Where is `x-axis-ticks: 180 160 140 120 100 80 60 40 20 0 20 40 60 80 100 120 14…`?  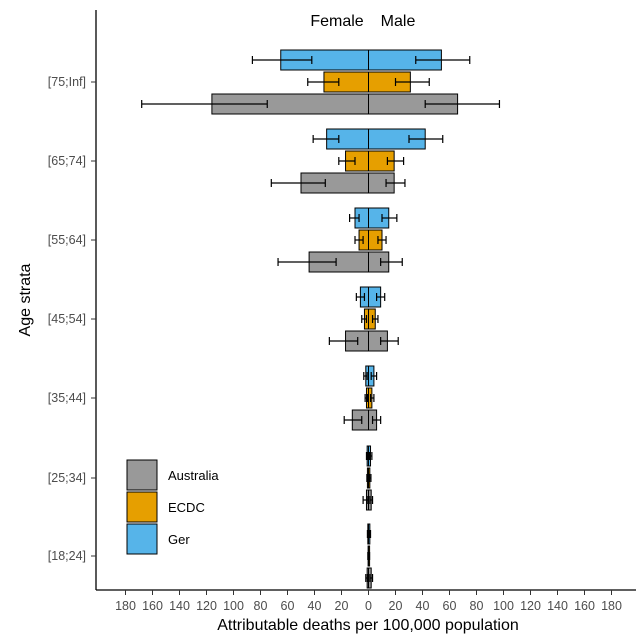 x-axis-ticks: 180 160 140 120 100 80 60 40 20 0 20 40 60 80 100 120 14… is located at coordinates (368, 601).